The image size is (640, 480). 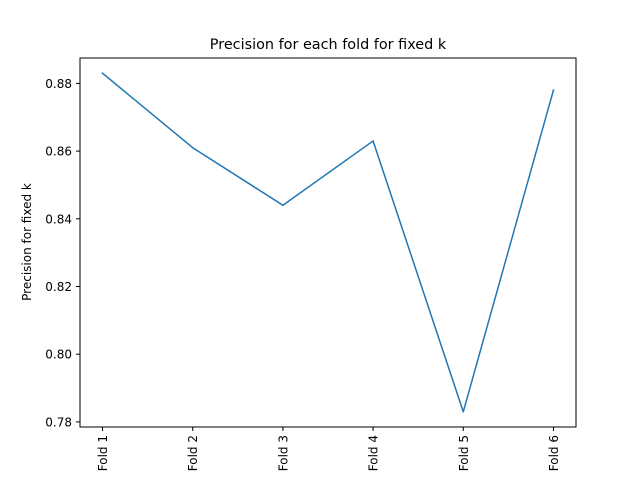 What do you see at coordinates (283, 453) in the screenshot?
I see `x-tick-label: Fold 3` at bounding box center [283, 453].